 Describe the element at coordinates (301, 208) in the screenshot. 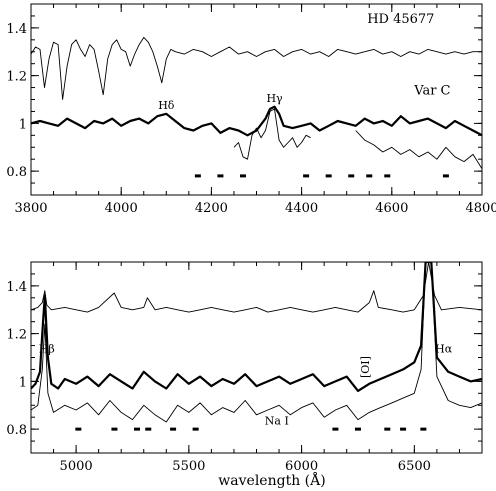

I see `x-tick-label: 4400` at that location.